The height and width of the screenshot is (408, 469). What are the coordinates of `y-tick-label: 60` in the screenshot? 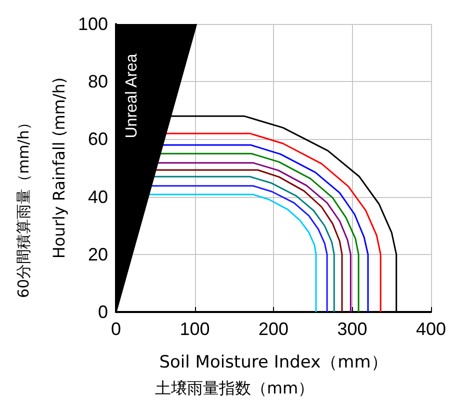 It's located at (98, 139).